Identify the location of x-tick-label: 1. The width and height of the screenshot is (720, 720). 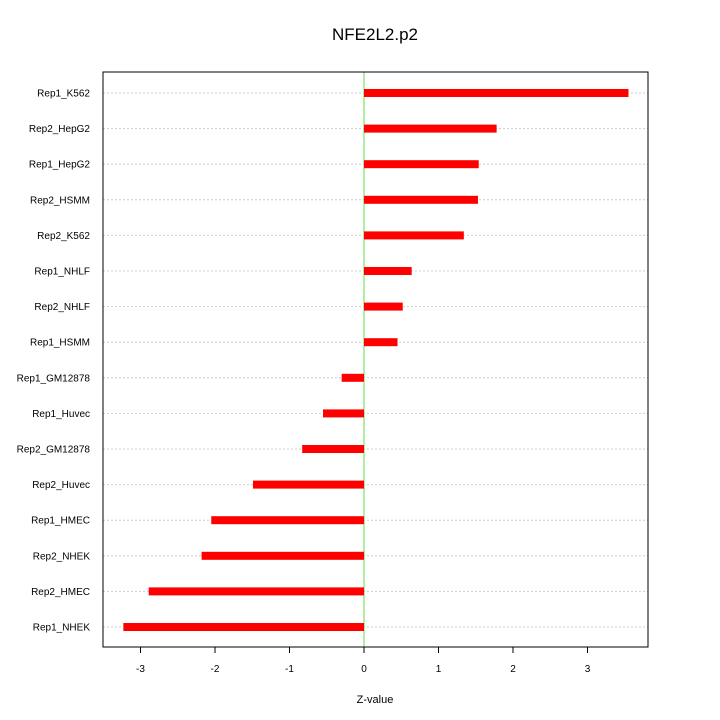
(439, 669).